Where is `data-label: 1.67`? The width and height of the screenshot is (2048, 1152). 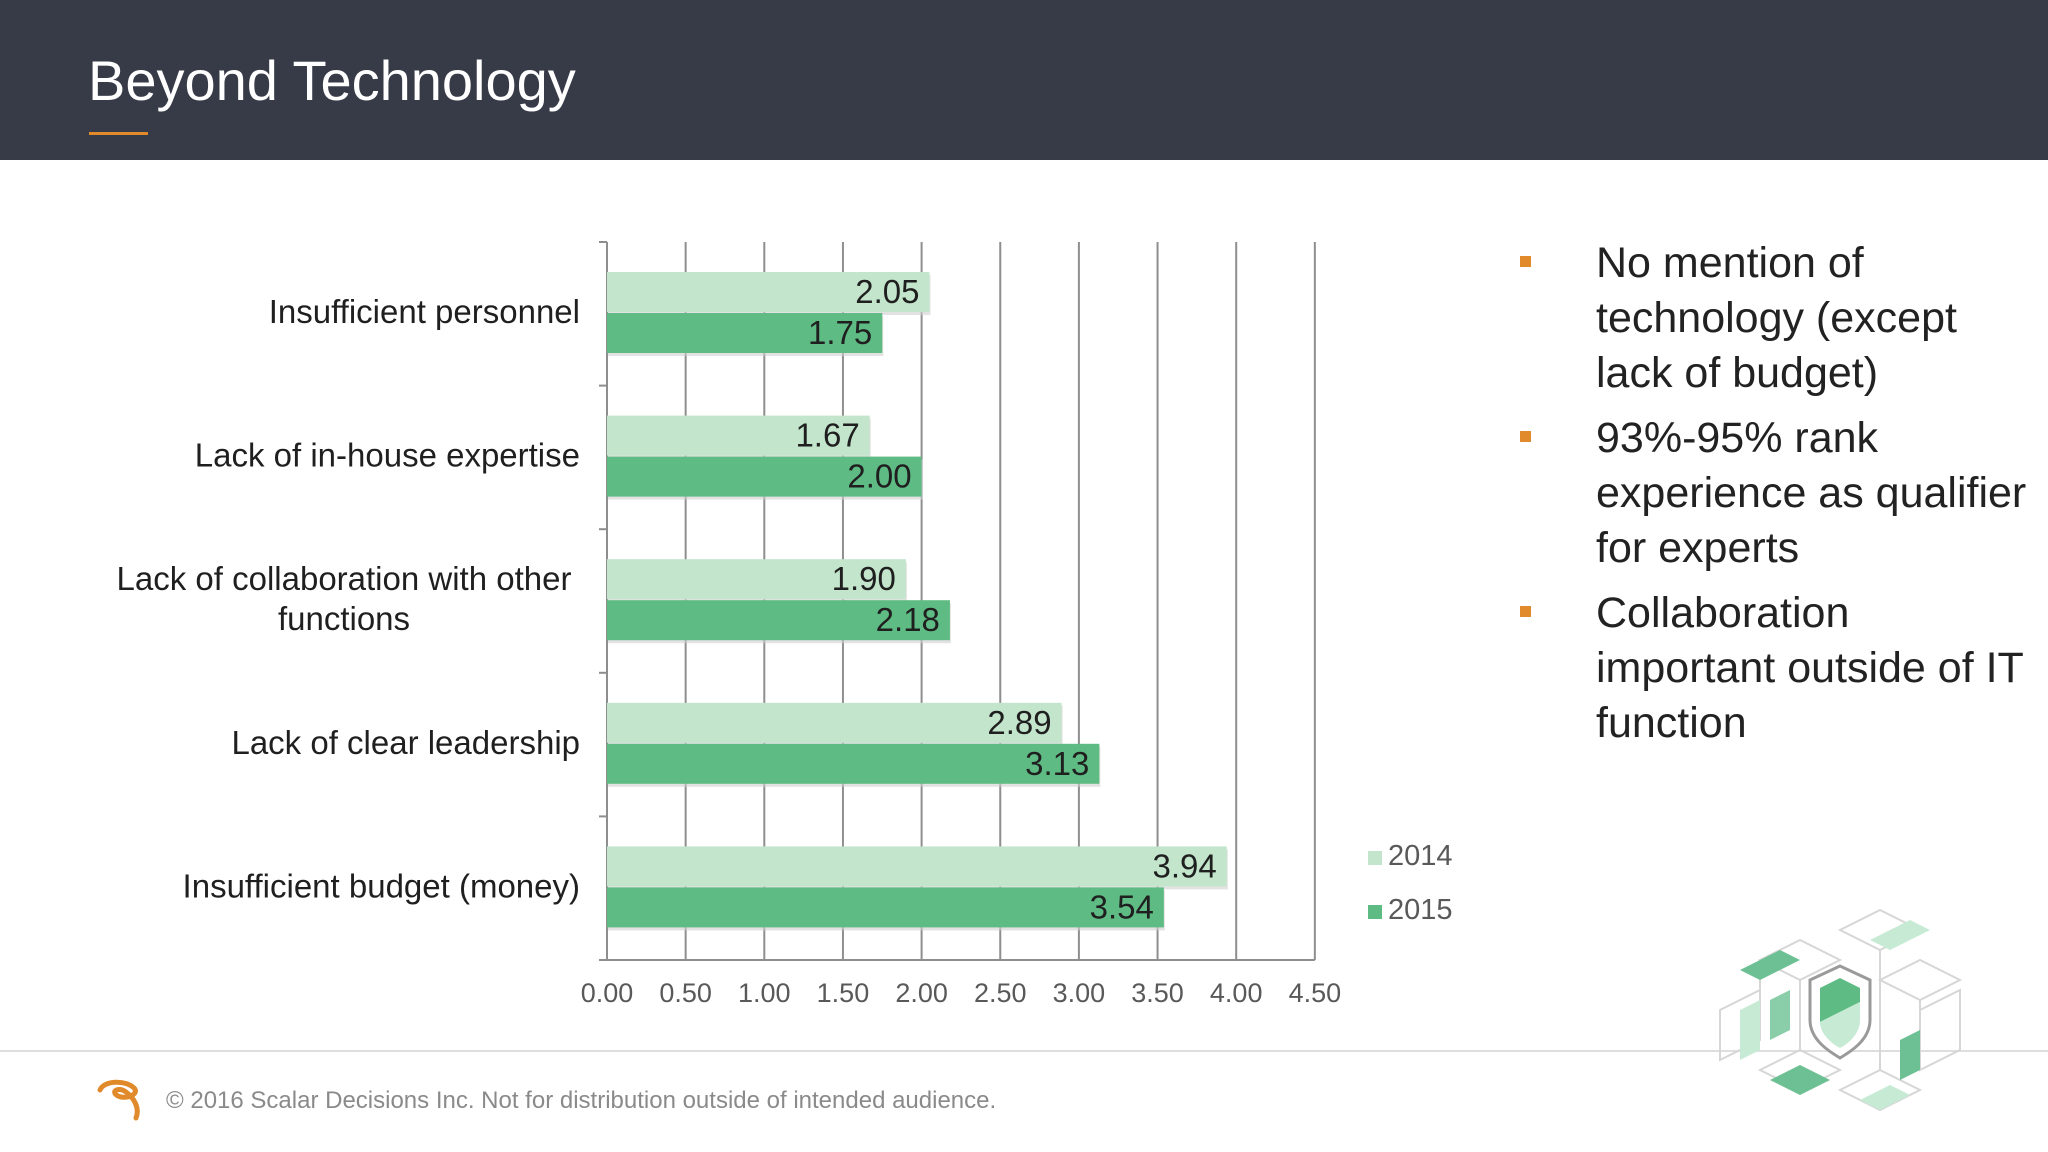 data-label: 1.67 is located at coordinates (827, 435).